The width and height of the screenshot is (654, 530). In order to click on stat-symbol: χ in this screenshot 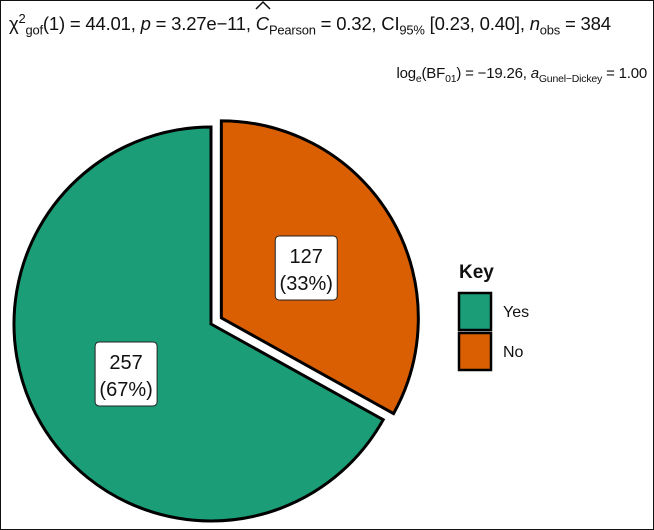, I will do `click(14, 23)`.